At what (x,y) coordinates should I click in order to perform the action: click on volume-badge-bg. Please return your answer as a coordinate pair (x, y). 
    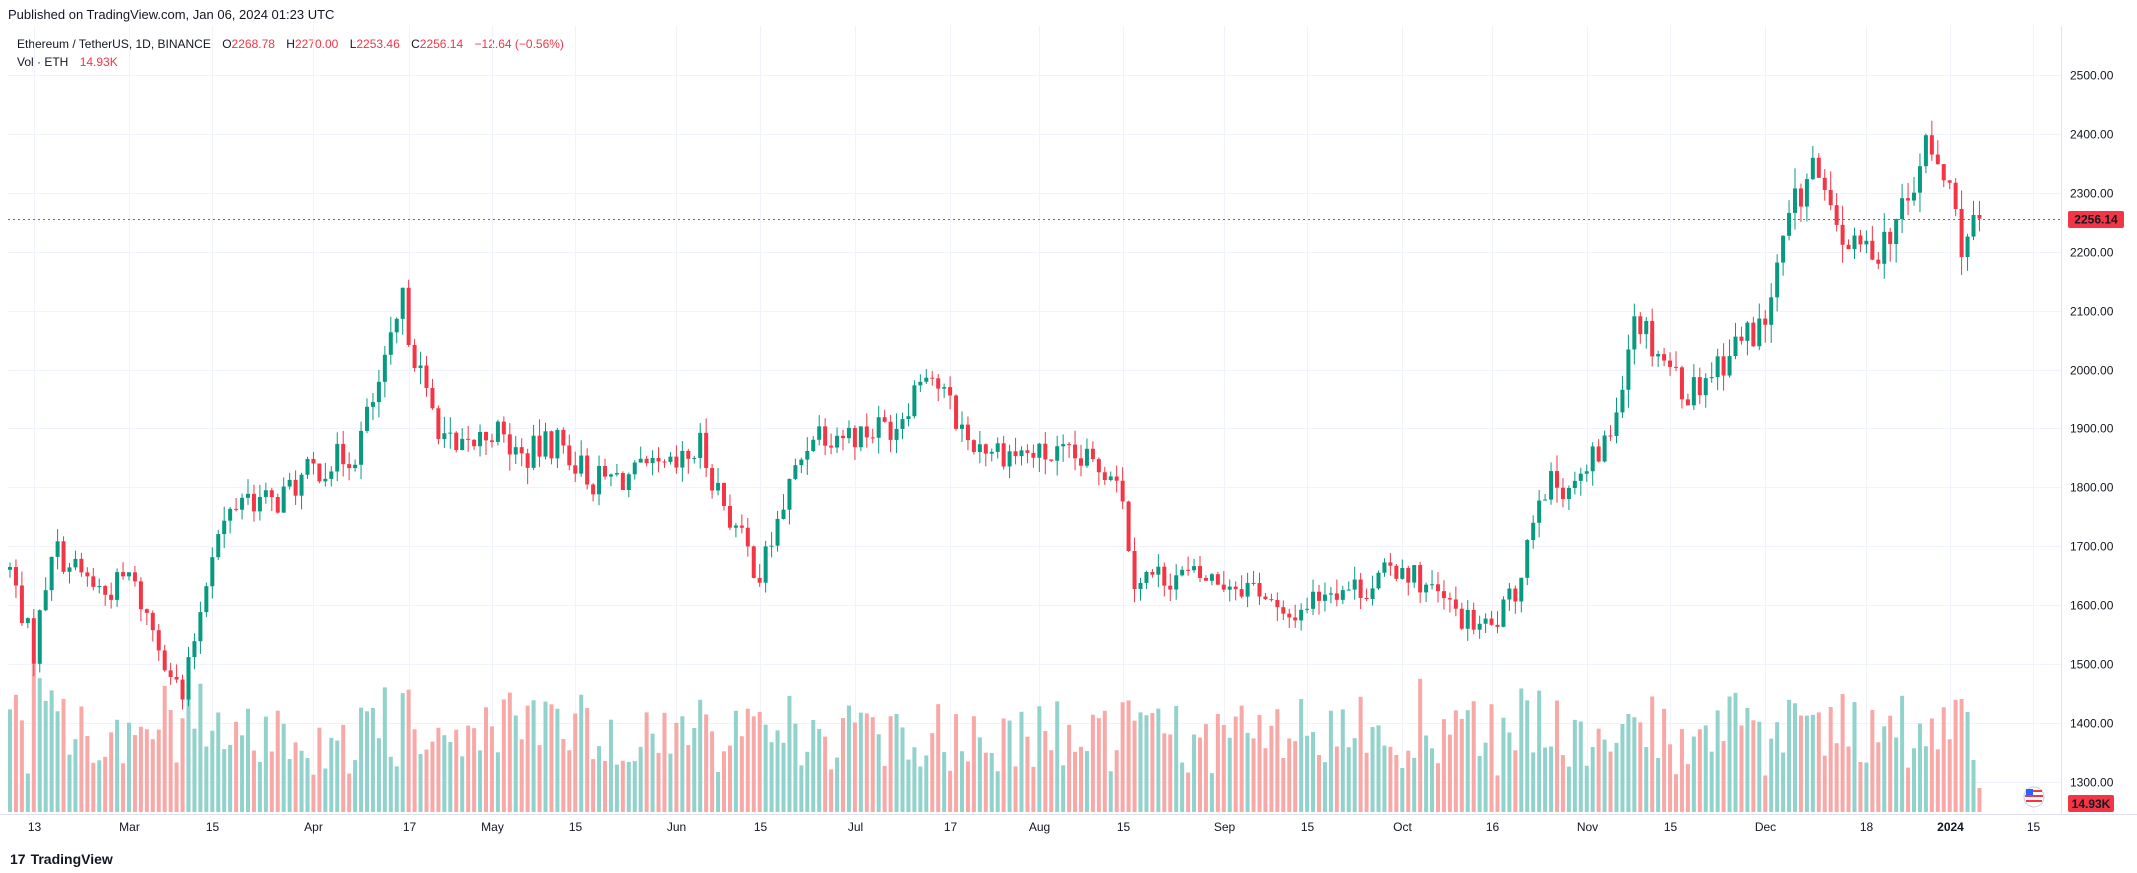
    Looking at the image, I should click on (2091, 803).